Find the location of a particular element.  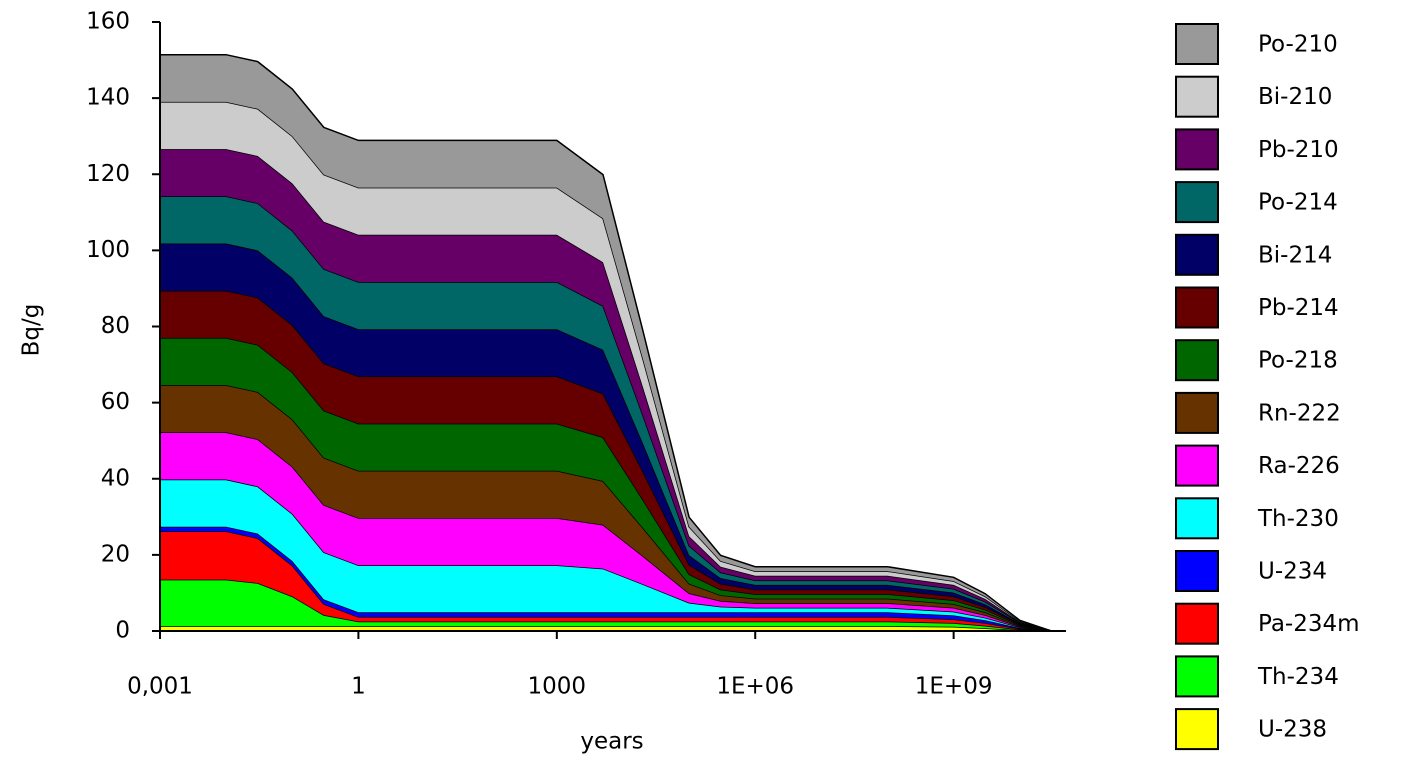

x-axis-title: years is located at coordinates (611, 742).